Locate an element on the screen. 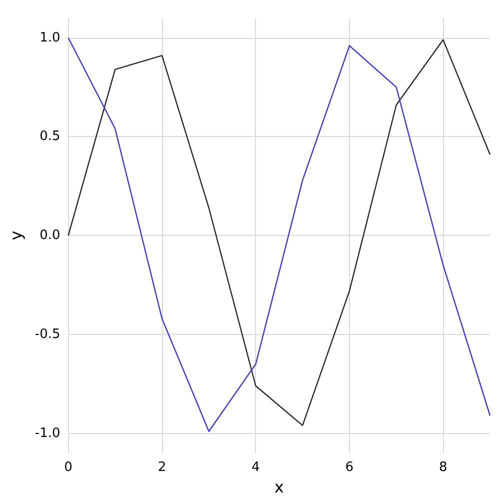  x-tick-label: 2 is located at coordinates (162, 468).